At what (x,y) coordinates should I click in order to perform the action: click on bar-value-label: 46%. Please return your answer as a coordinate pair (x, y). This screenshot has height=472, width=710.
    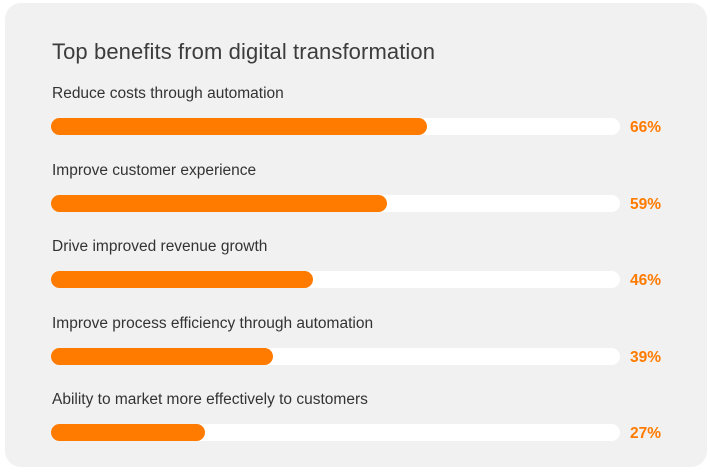
    Looking at the image, I should click on (646, 280).